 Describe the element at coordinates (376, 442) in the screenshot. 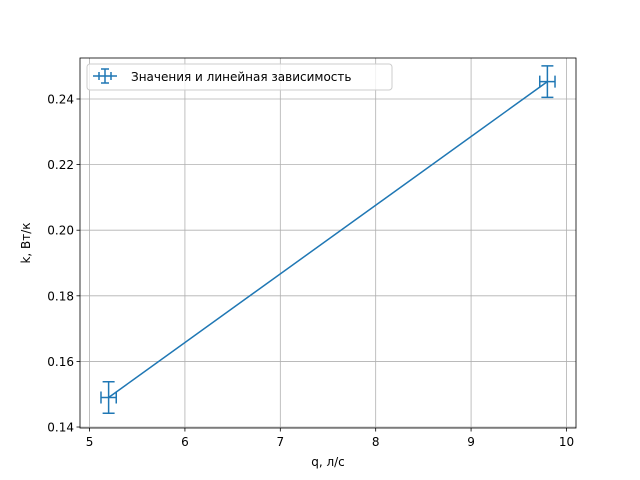

I see `x-tick-label: 8` at that location.